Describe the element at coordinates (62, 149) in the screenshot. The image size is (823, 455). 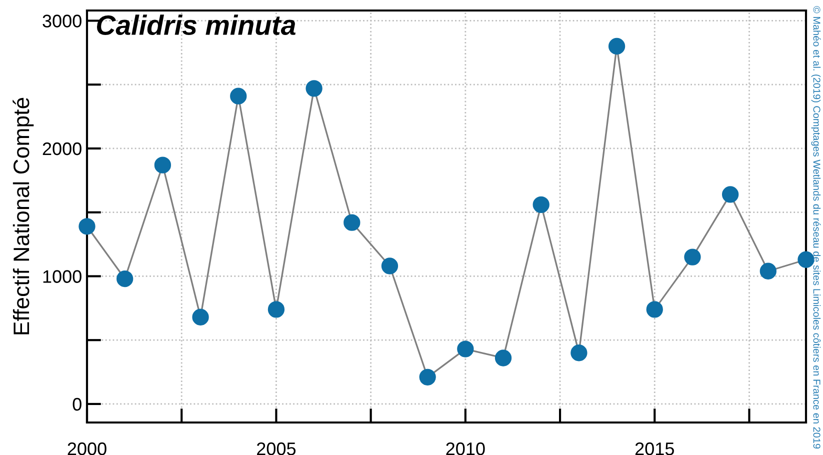
I see `y-tick-label: 2000` at that location.